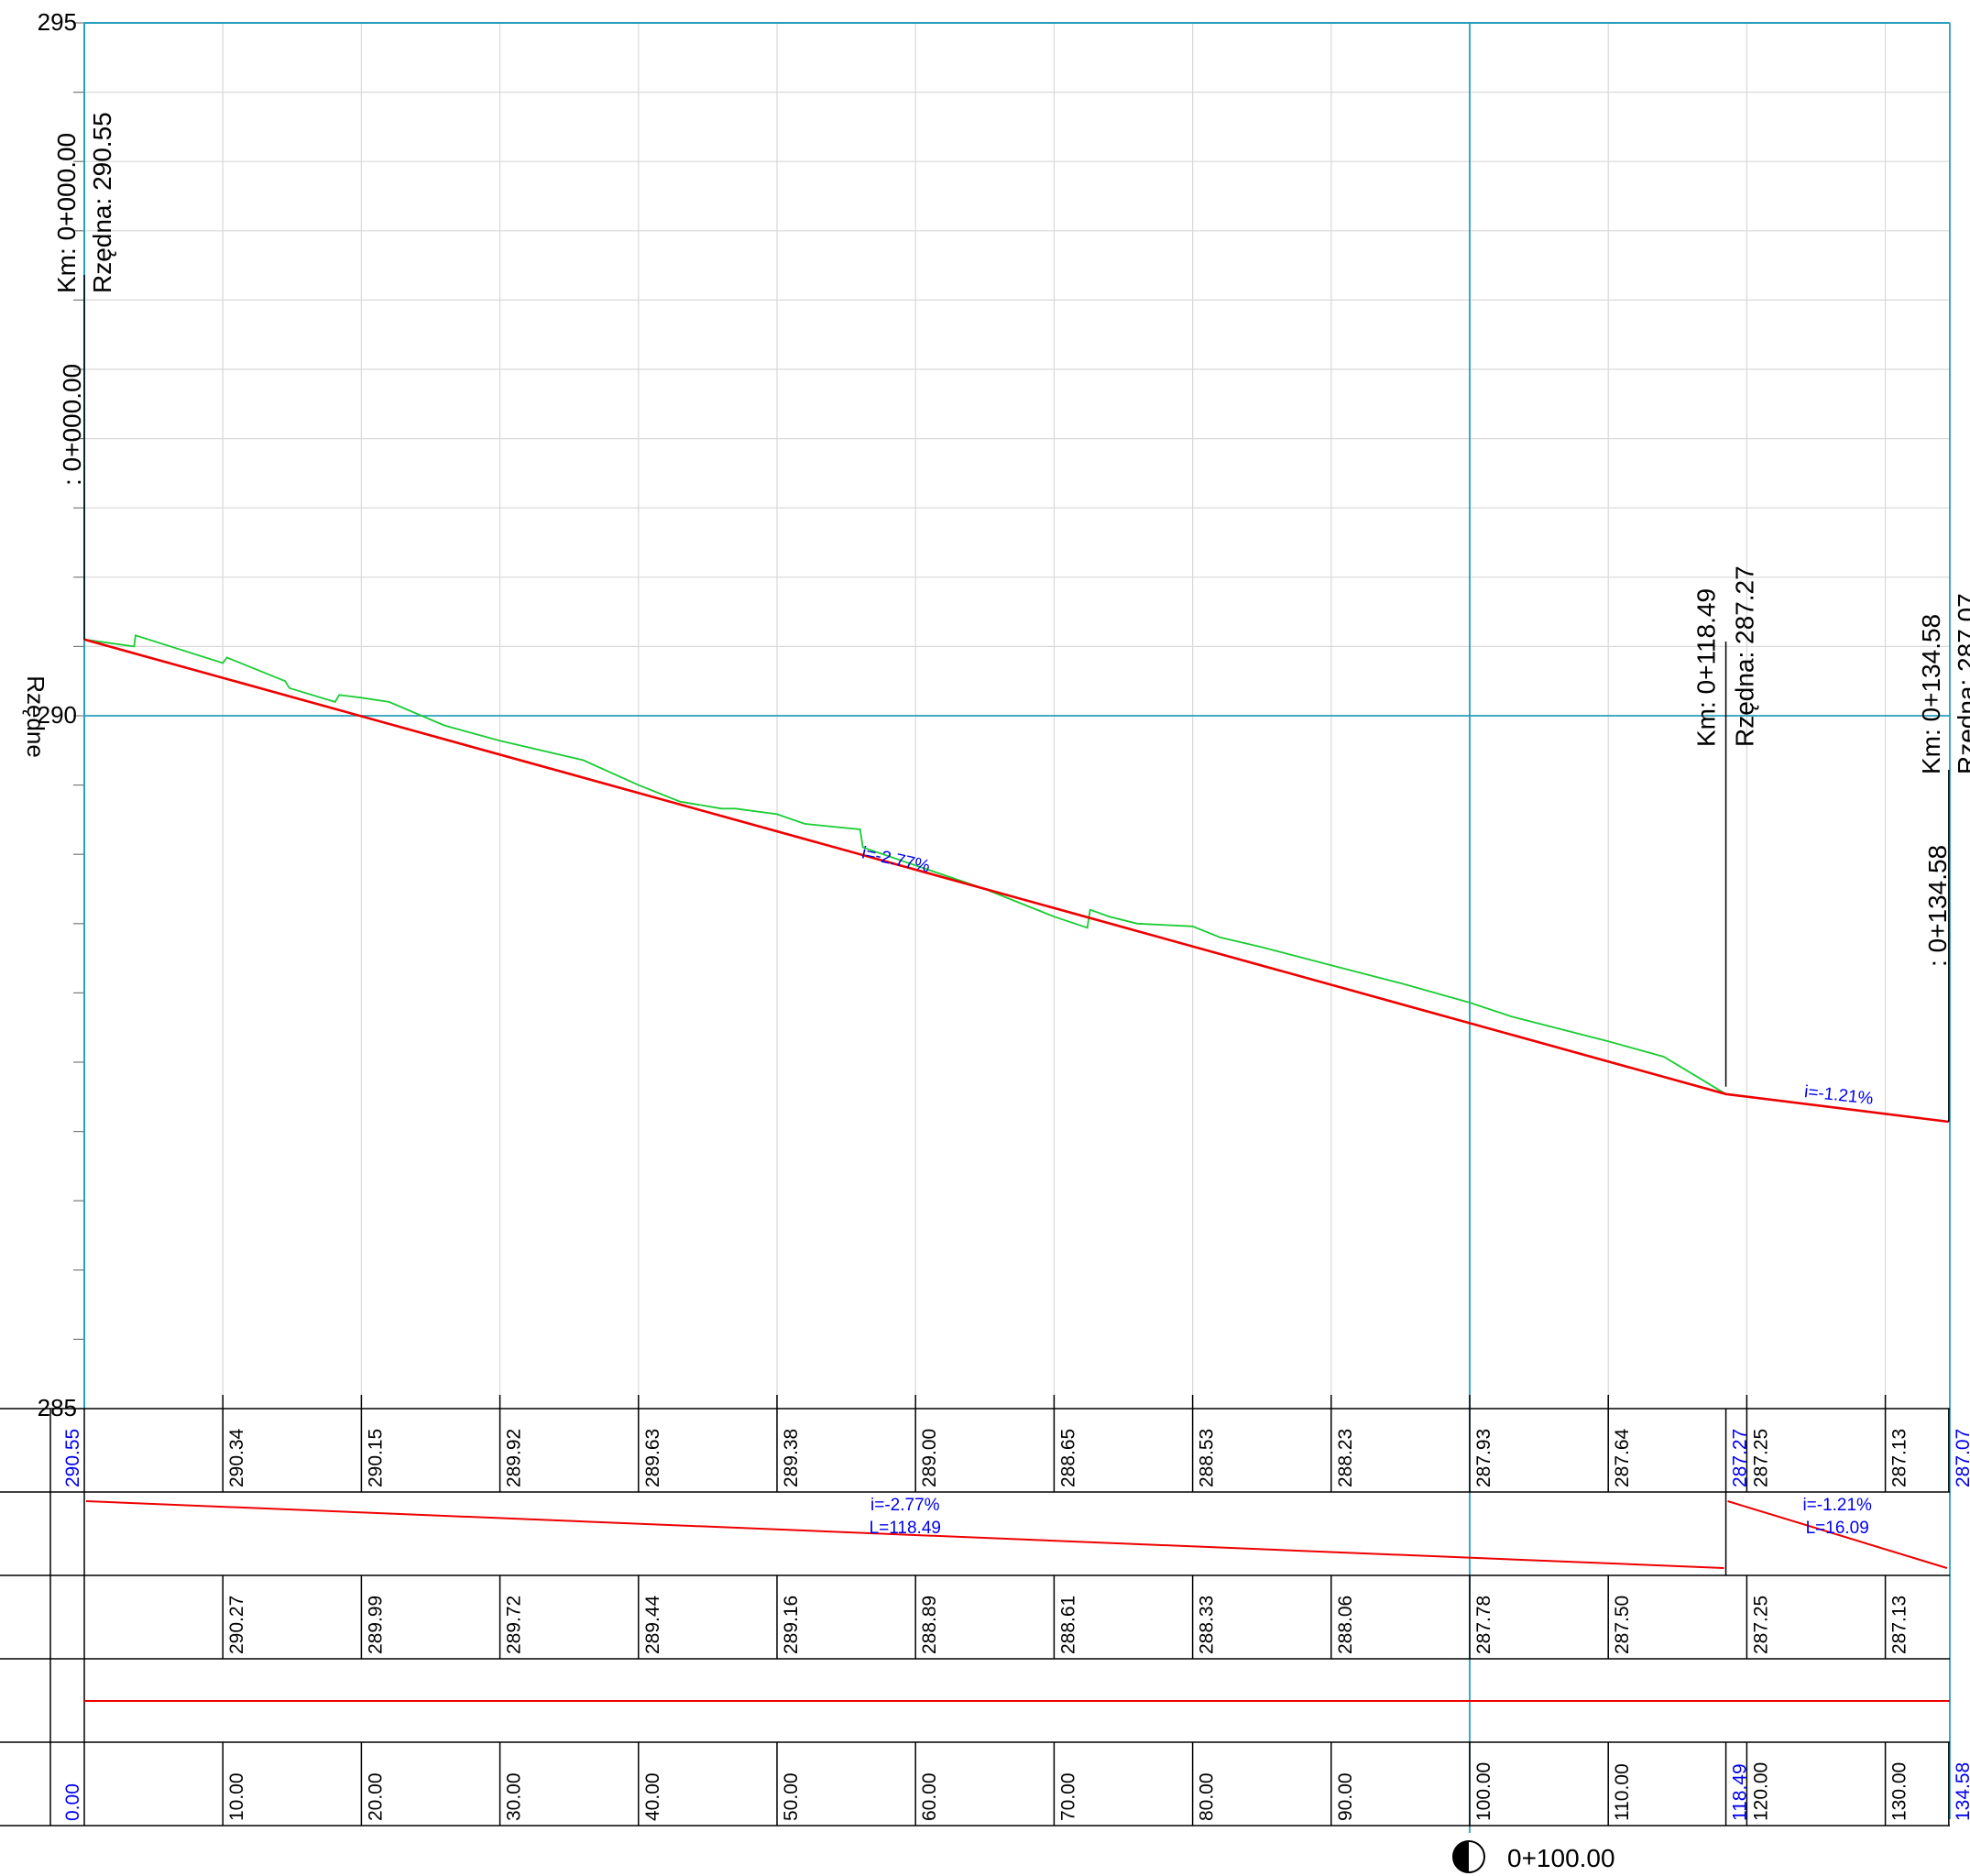  What do you see at coordinates (1484, 1791) in the screenshot?
I see `station-label: 100.00` at bounding box center [1484, 1791].